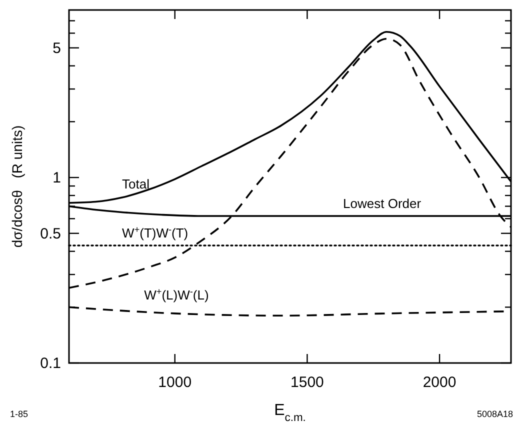  Describe the element at coordinates (56, 48) in the screenshot. I see `y-tick-label: 5` at that location.